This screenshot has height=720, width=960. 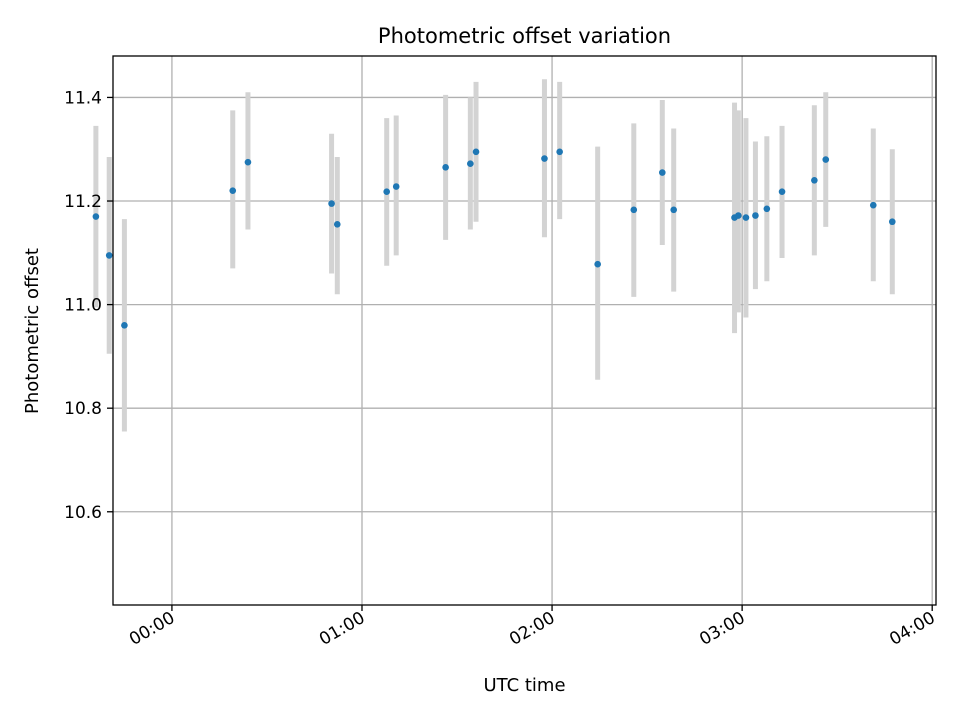 I want to click on x-tick-label: 01:00, so click(x=342, y=629).